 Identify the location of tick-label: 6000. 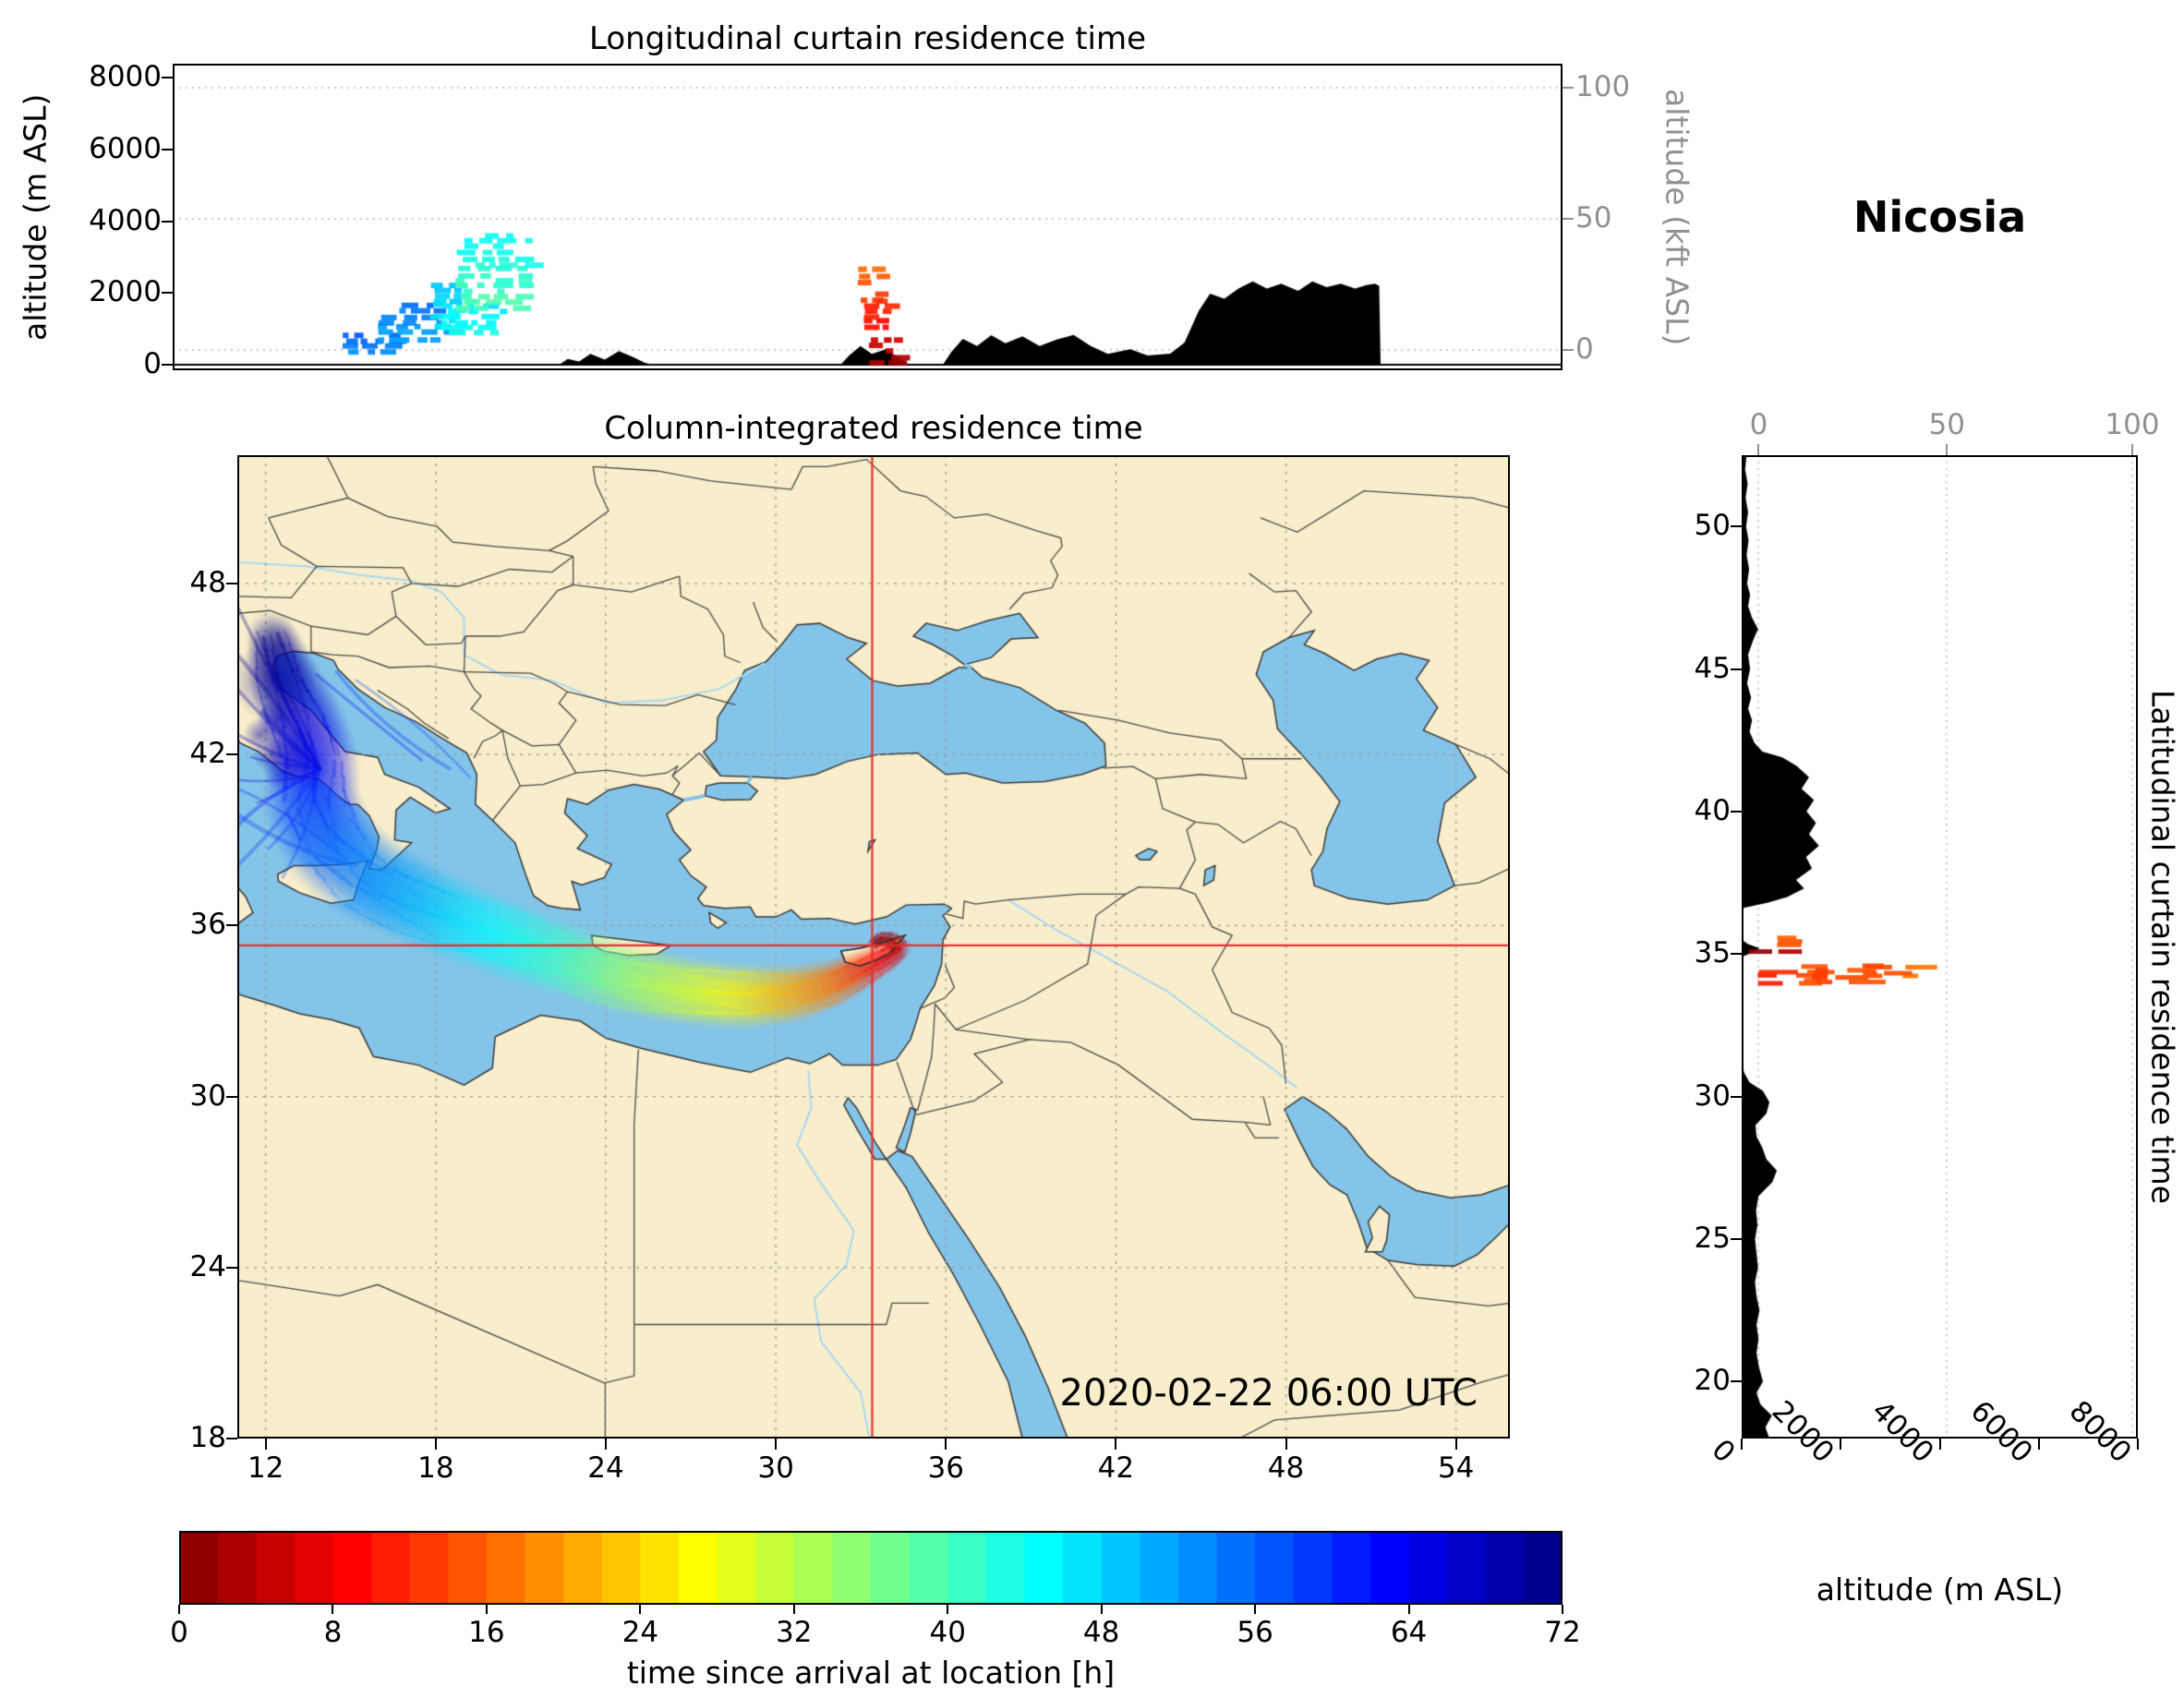
(125, 148).